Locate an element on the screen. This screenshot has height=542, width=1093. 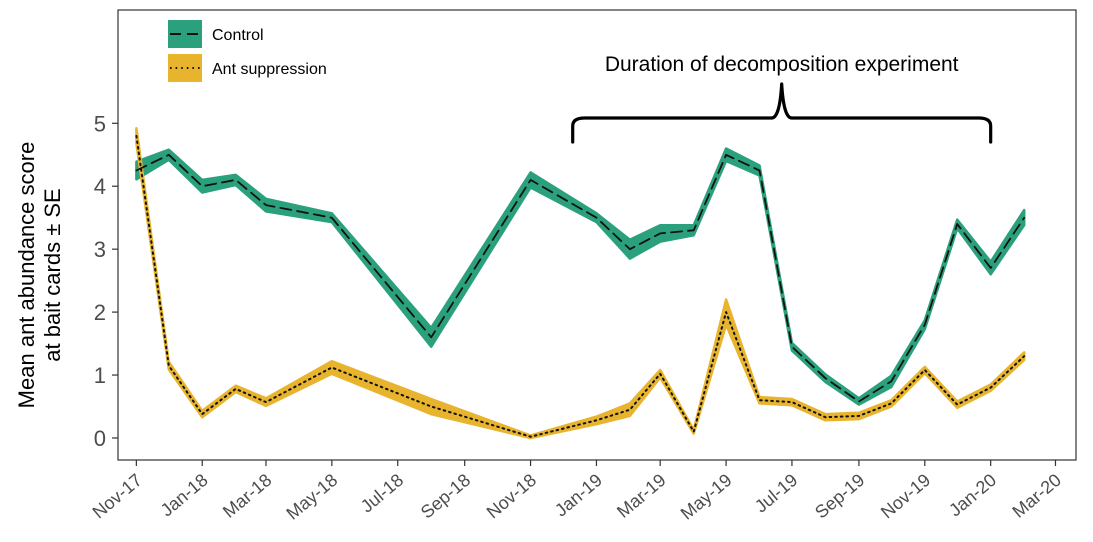
y-axis-label-line2: at bait cards ± SE is located at coordinates (52, 275).